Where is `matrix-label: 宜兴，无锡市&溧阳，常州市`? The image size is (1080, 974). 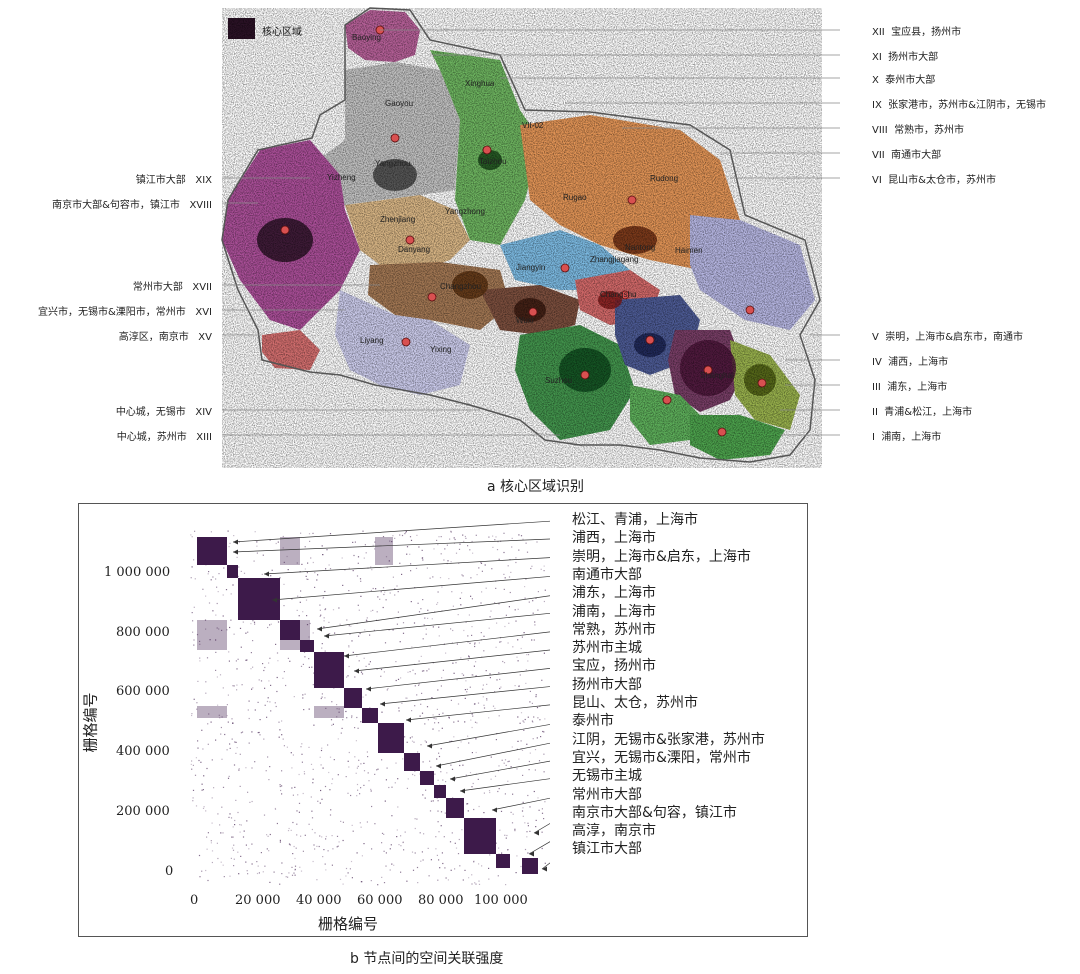 matrix-label: 宜兴，无锡市&溧阳，常州市 is located at coordinates (661, 757).